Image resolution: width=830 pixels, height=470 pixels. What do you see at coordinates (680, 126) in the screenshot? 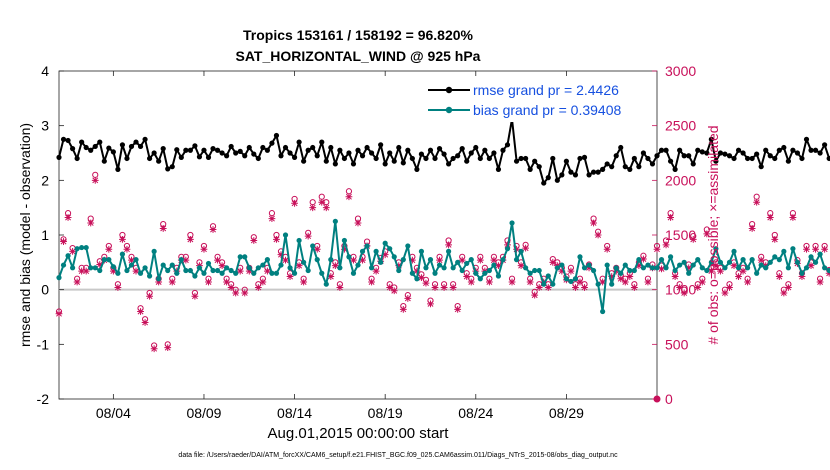
I see `y-right-tick-label: 2500` at bounding box center [680, 126].